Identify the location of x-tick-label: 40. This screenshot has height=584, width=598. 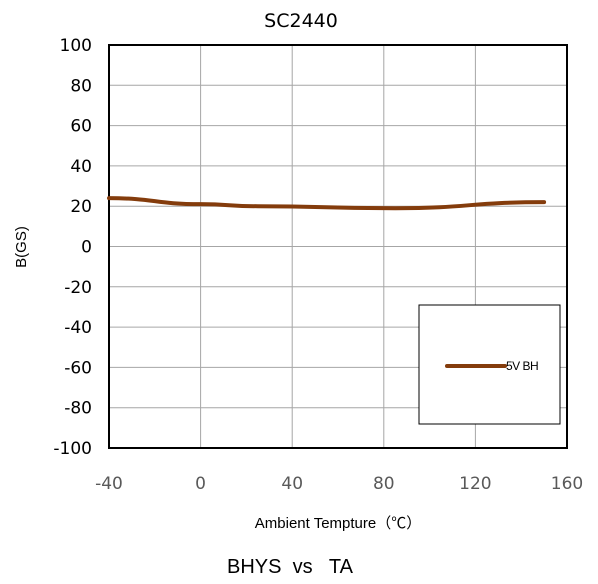
(292, 484).